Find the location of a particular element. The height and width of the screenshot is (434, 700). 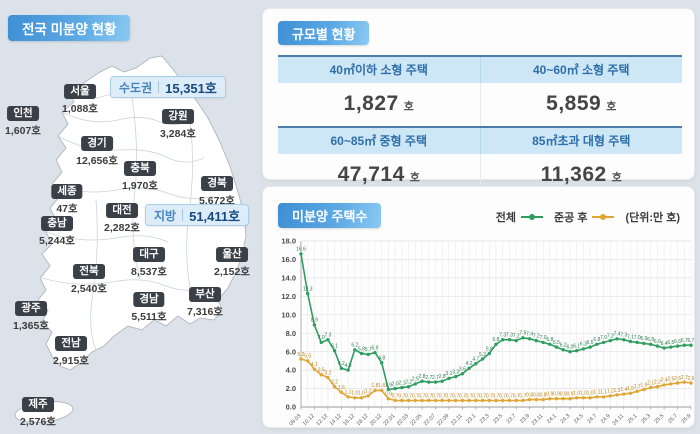

region-marker: 대전 2,282호 is located at coordinates (122, 217).